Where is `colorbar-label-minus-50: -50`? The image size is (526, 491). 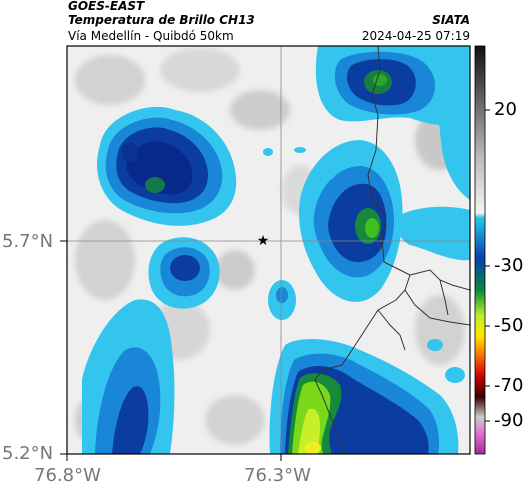
colorbar-label-minus-50: -50 is located at coordinates (509, 325).